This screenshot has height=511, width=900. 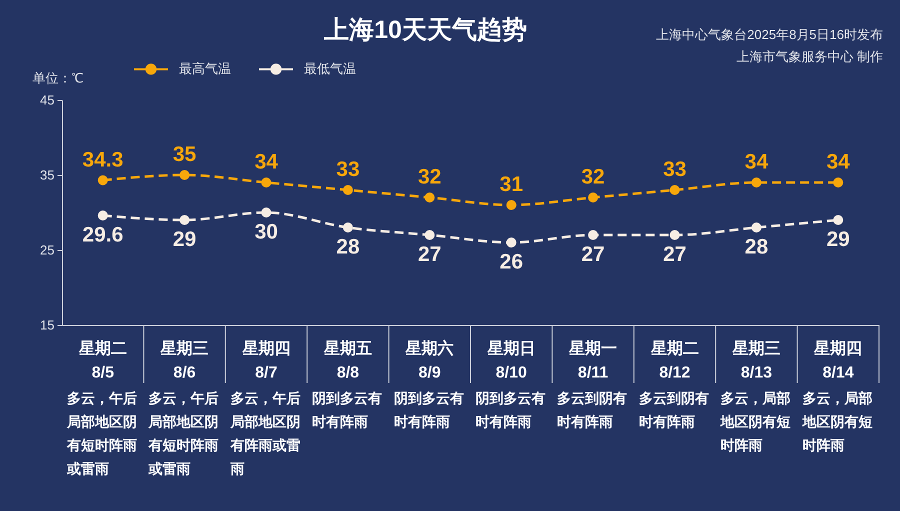 I want to click on text: 上海中心气象台2025年8月5日16时发布, so click(x=769, y=34).